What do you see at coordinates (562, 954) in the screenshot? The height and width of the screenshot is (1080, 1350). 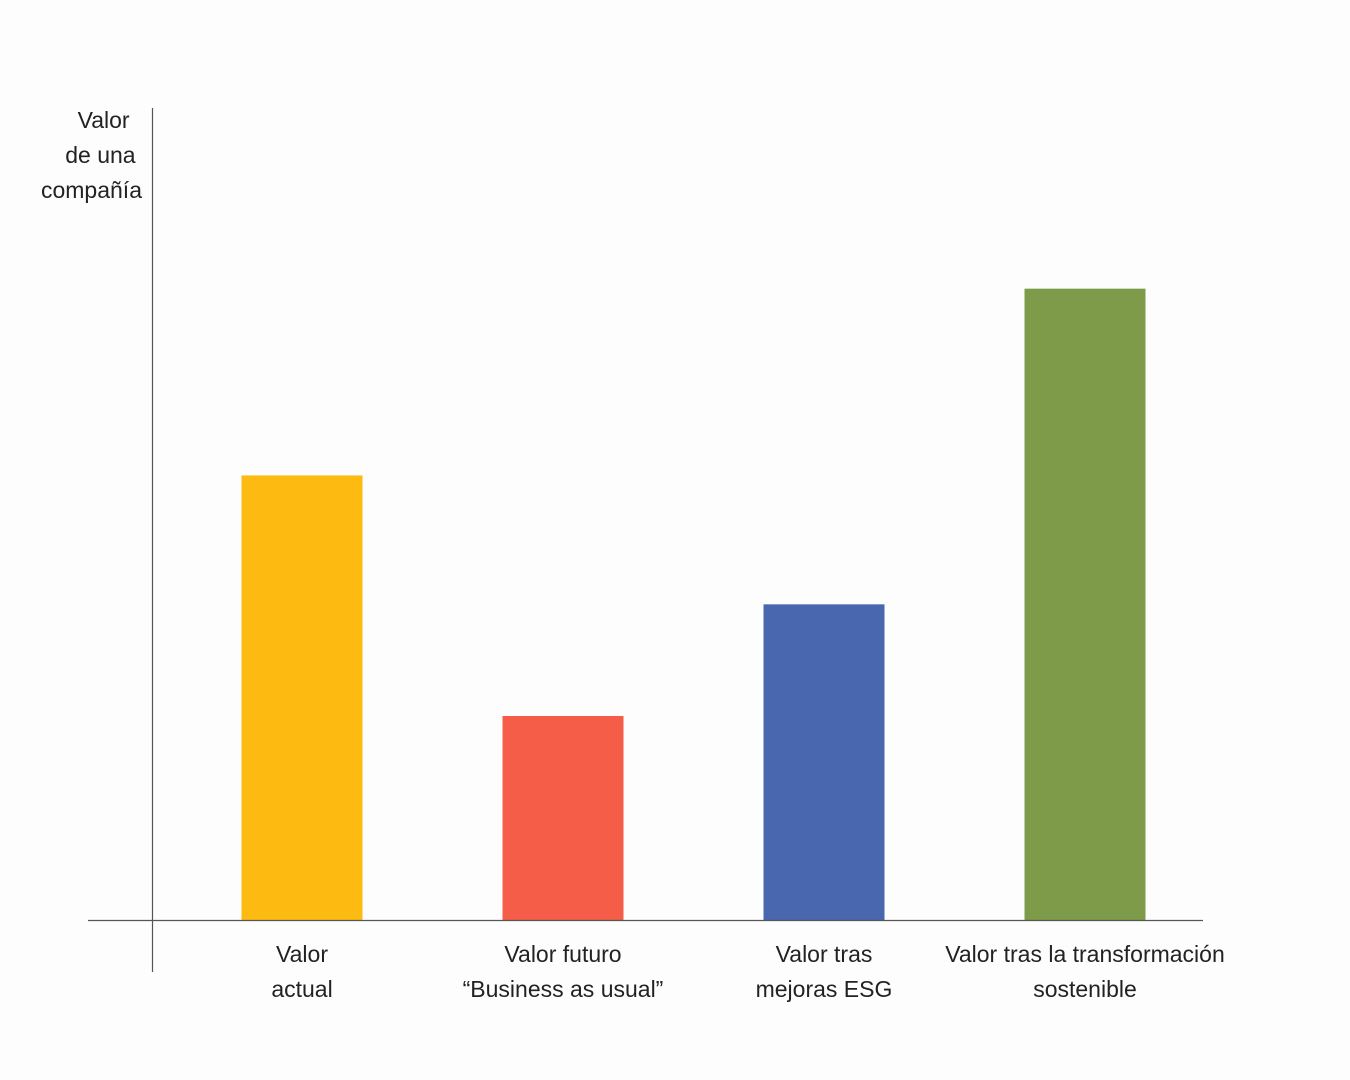 I see `x-tick-label-line: Valor futuro` at bounding box center [562, 954].